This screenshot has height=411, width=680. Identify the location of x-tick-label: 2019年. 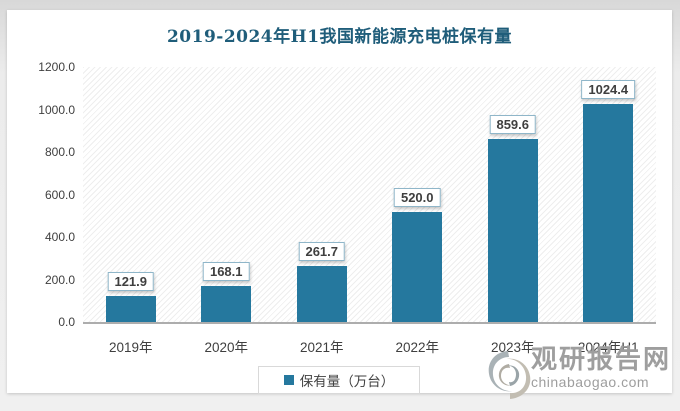
(130, 347).